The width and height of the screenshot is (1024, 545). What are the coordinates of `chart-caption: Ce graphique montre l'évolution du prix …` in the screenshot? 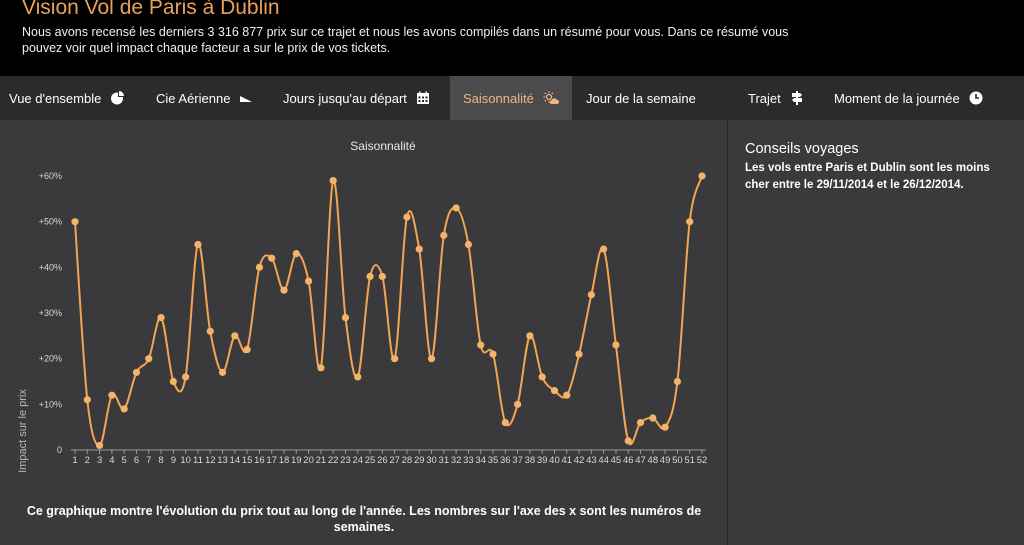 It's located at (364, 519).